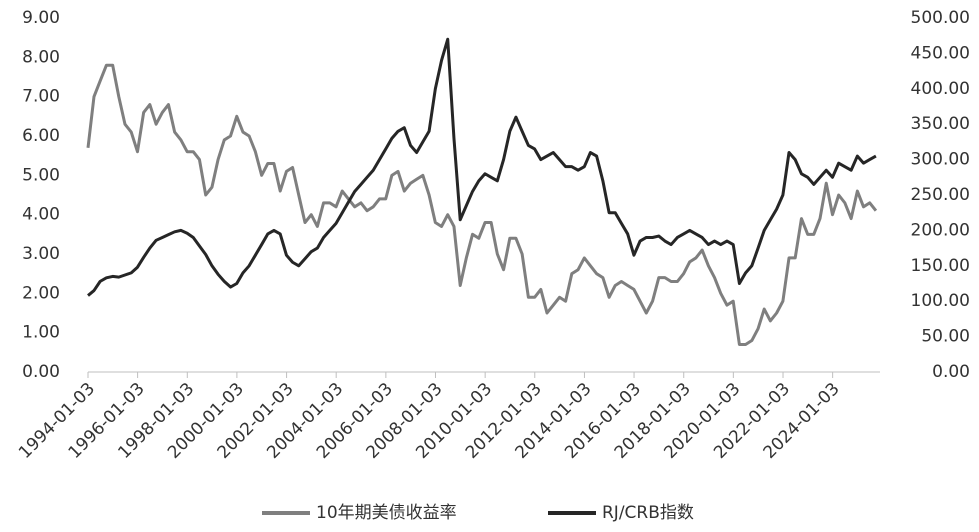 This screenshot has width=979, height=532. I want to click on y-tick-label: 0.00, so click(41, 372).